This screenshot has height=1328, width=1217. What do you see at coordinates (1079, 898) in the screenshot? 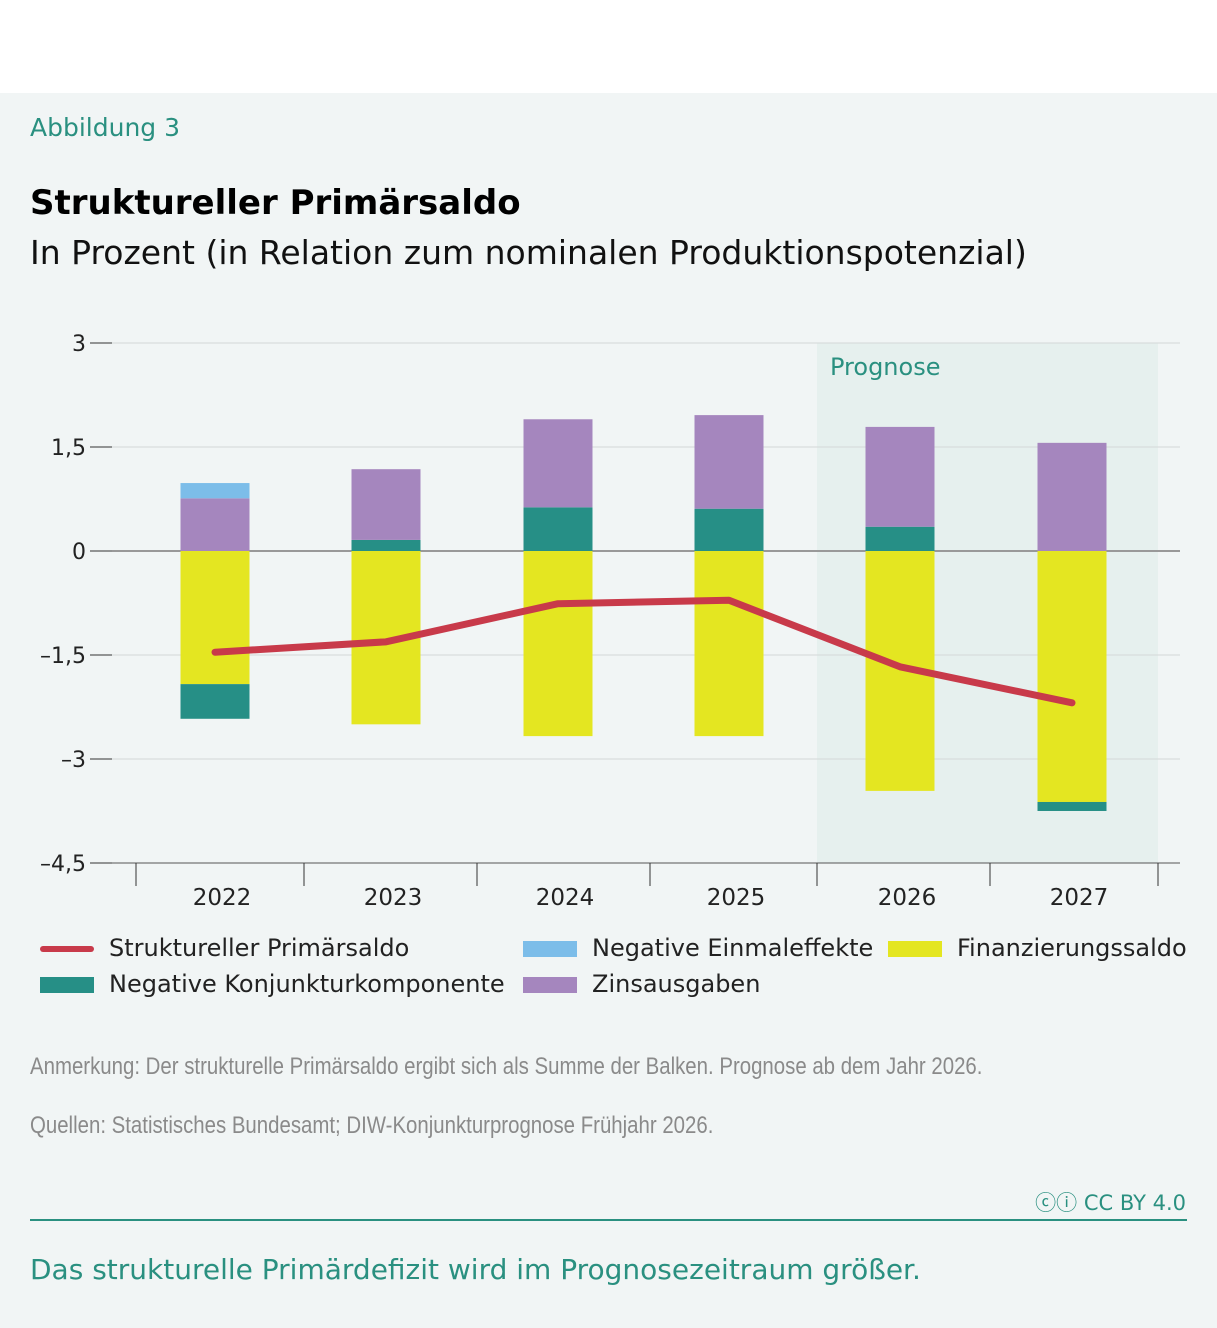
I see `x-tick-label: 2027` at bounding box center [1079, 898].